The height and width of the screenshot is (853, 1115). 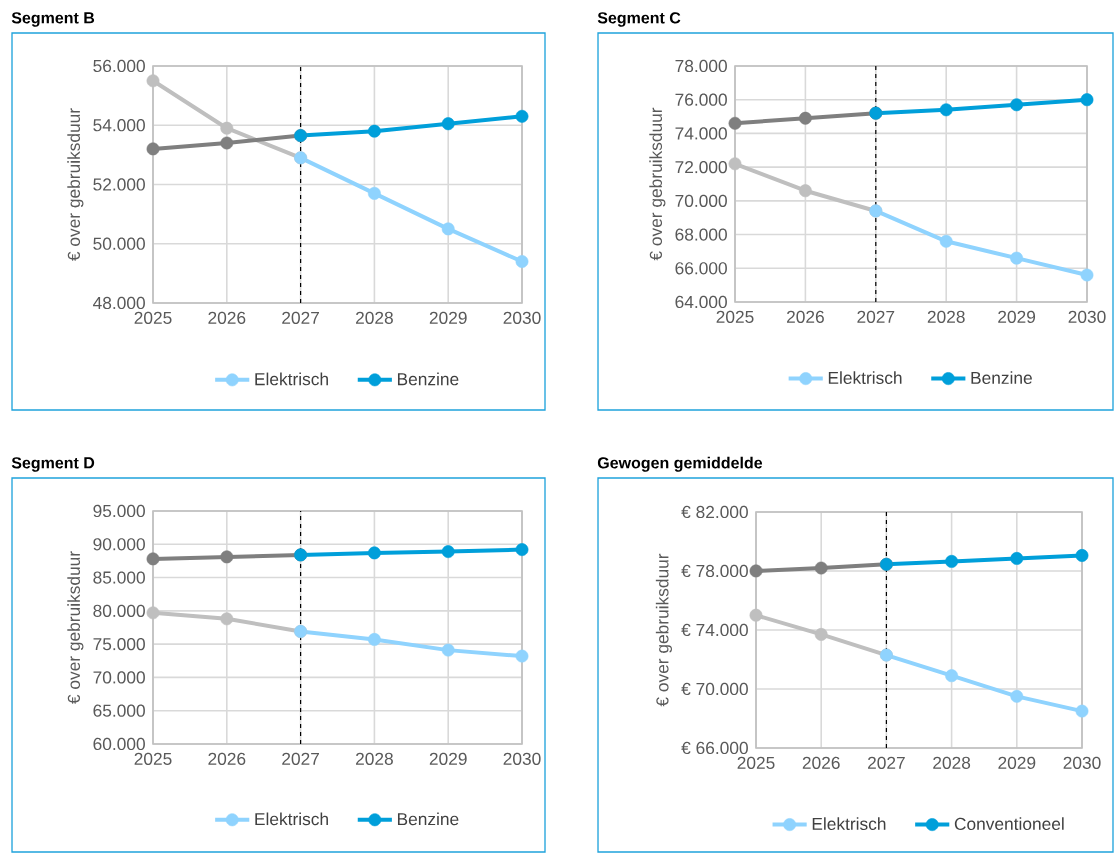 What do you see at coordinates (701, 234) in the screenshot?
I see `y-tick-label: 68.000` at bounding box center [701, 234].